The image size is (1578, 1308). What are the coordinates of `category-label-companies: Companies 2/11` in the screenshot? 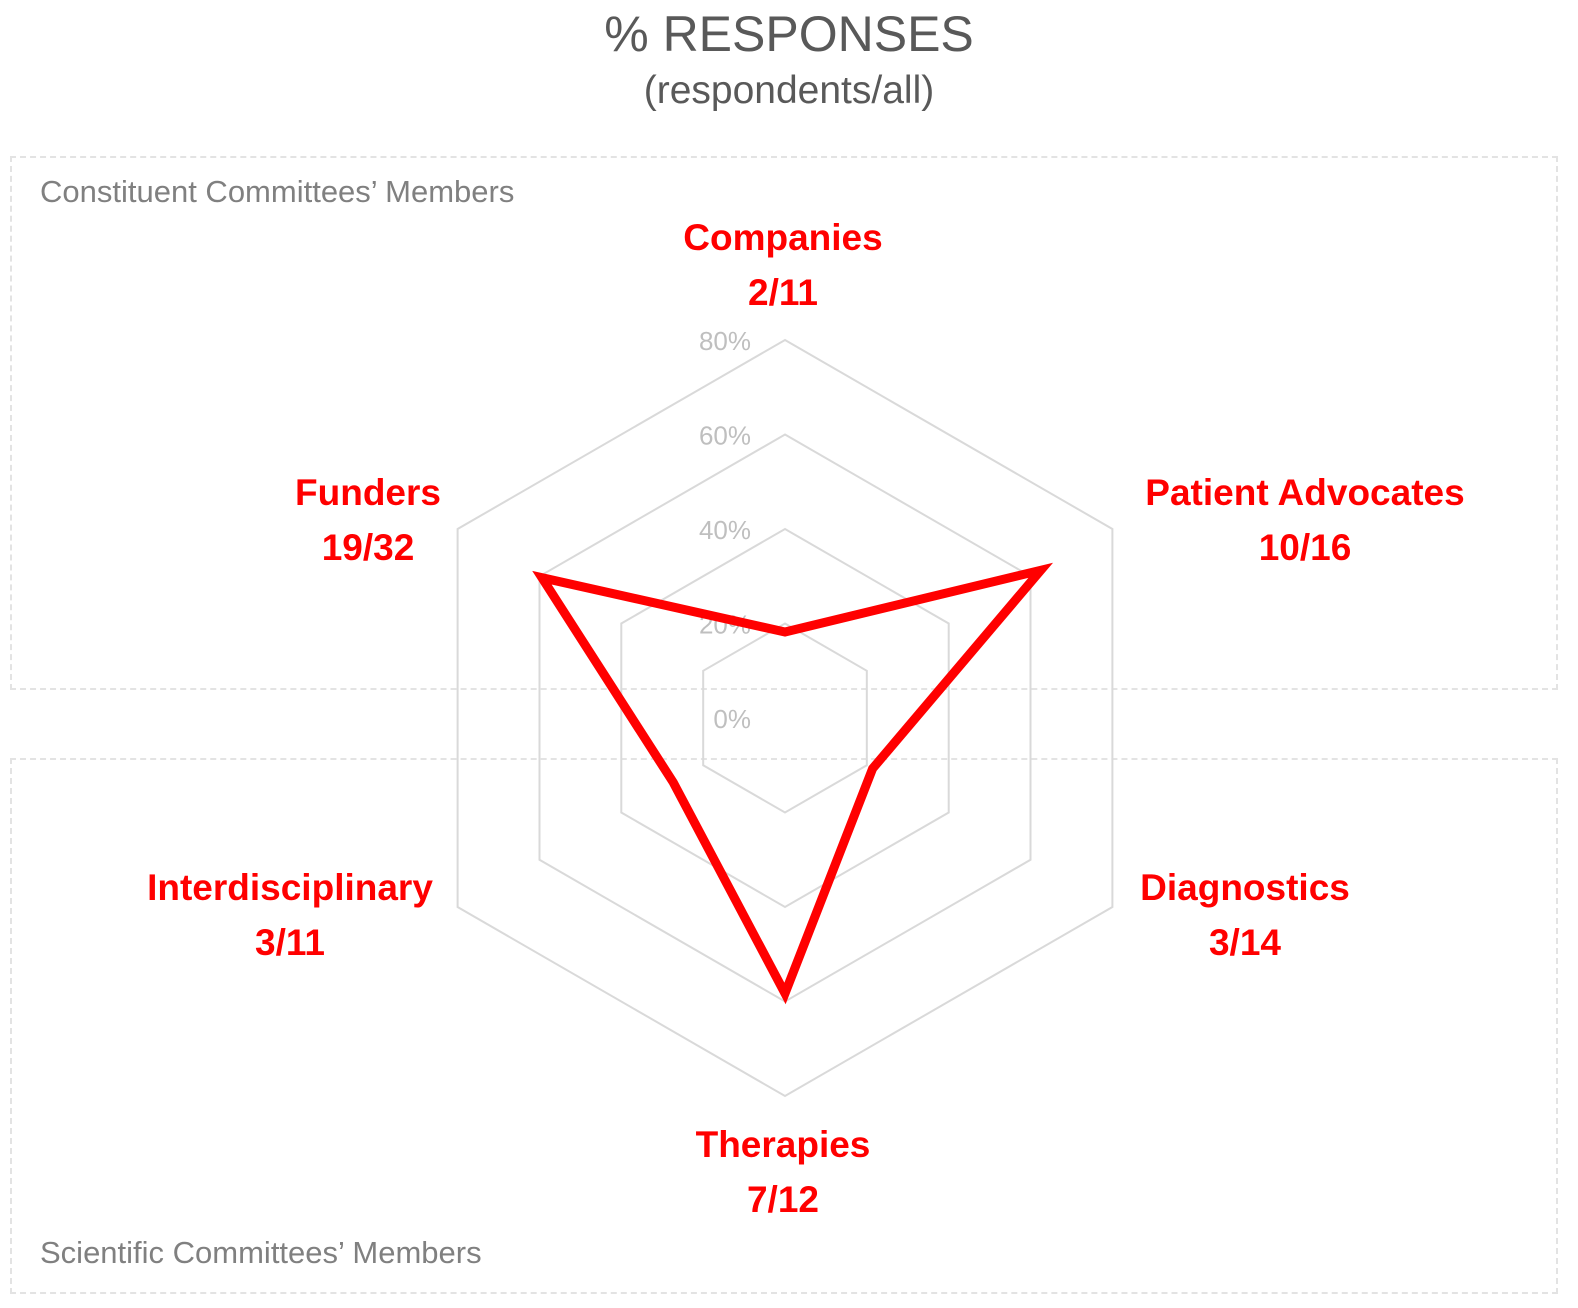 It's located at (783, 265).